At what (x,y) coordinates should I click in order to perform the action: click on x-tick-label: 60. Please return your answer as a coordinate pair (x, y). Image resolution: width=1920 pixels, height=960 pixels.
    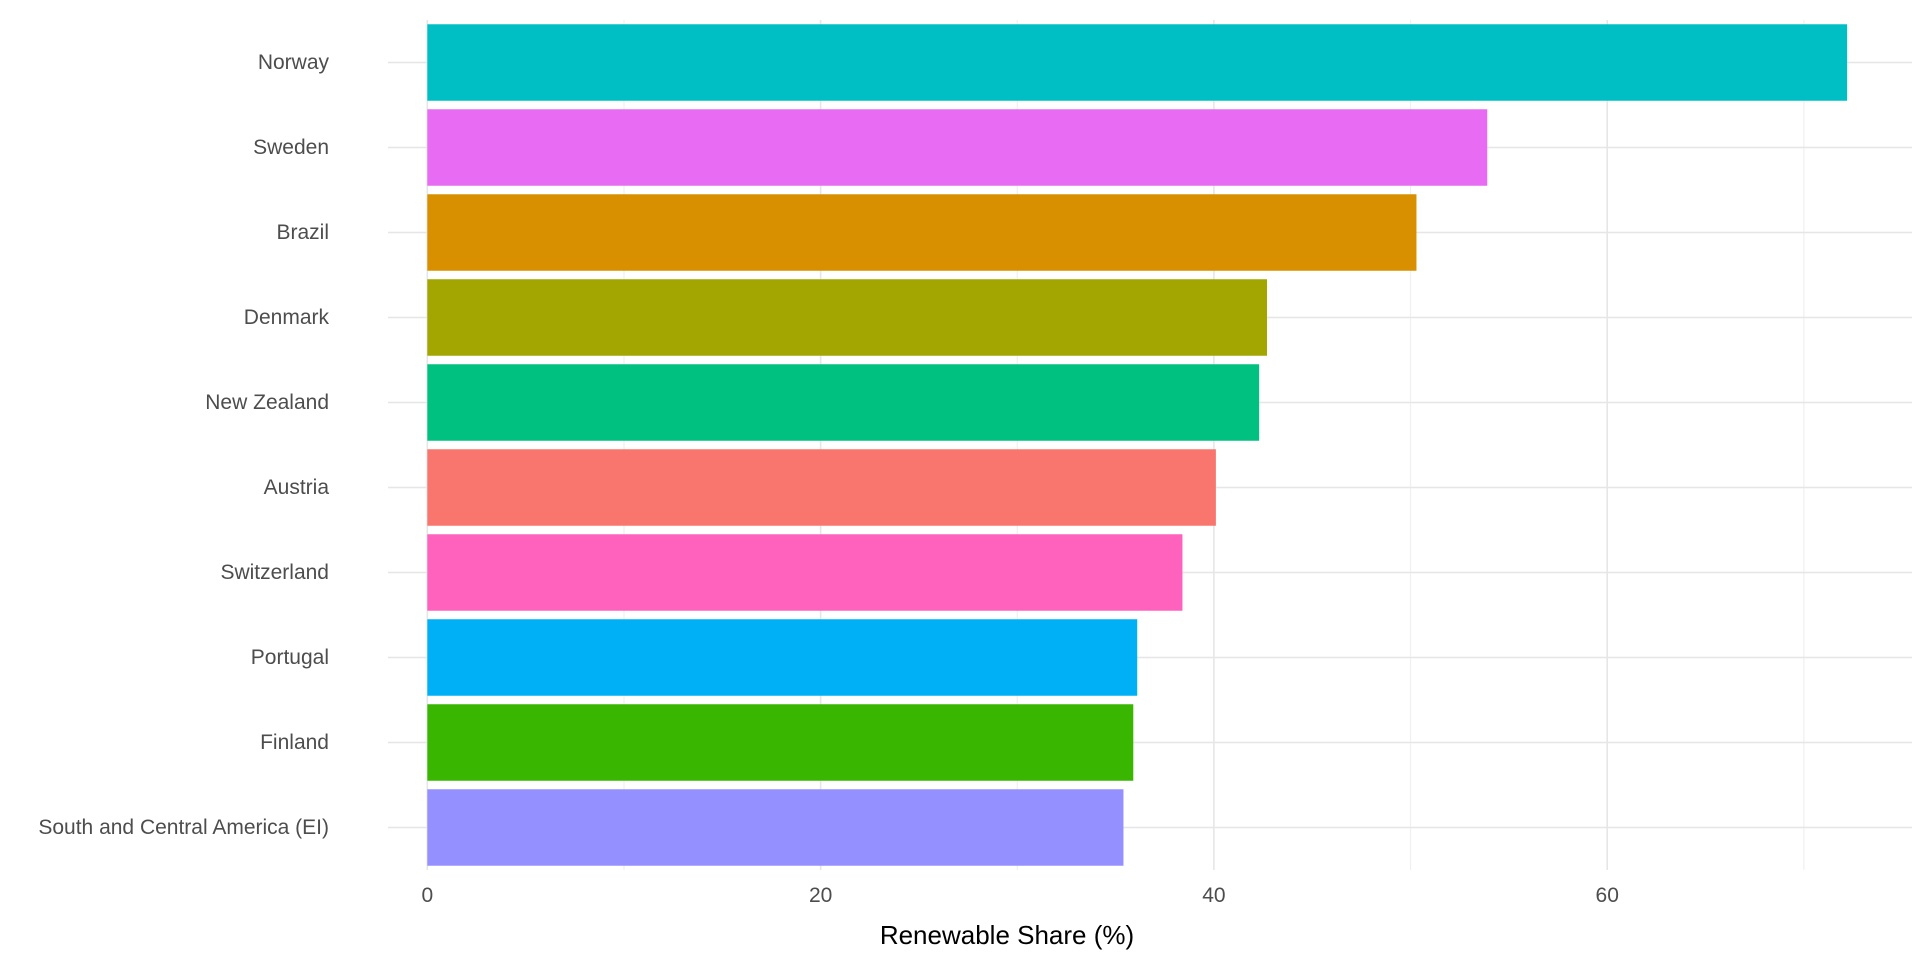
    Looking at the image, I should click on (1607, 895).